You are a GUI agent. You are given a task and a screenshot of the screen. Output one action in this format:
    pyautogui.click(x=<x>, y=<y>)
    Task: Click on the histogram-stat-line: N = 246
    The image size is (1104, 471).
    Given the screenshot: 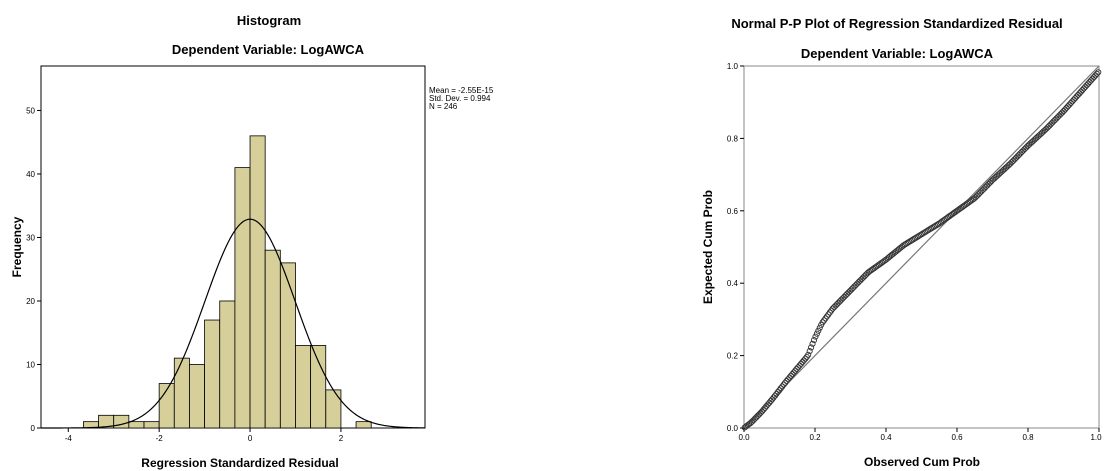 What is the action you would take?
    pyautogui.click(x=443, y=106)
    